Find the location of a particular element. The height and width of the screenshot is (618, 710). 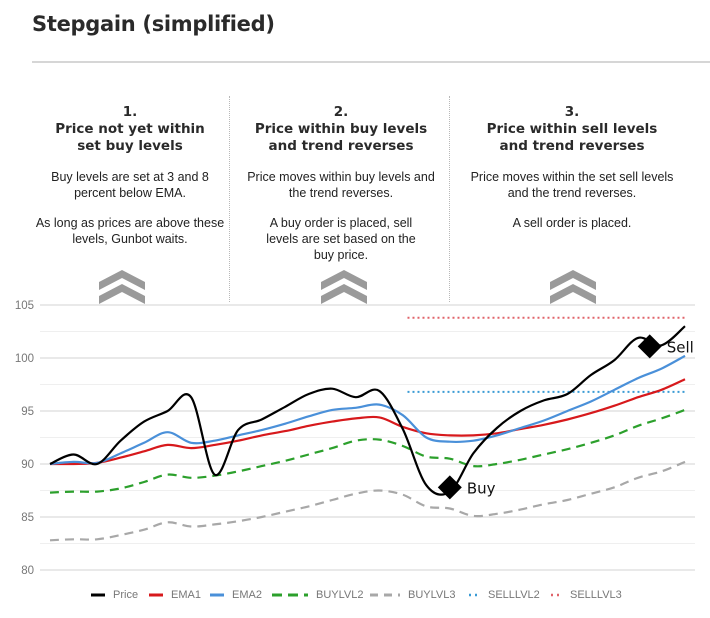

legend-item-ema2: EMA2 is located at coordinates (236, 595).